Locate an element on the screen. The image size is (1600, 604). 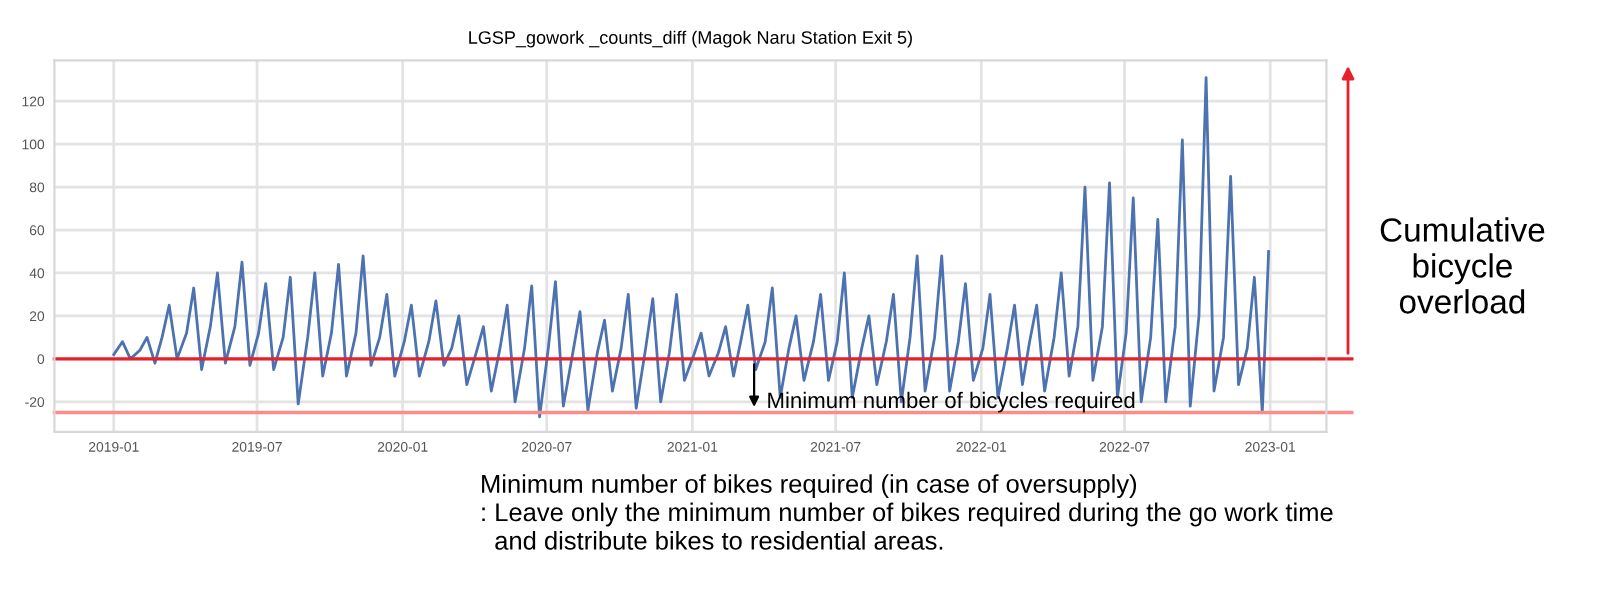
text: Minimum number of bikes required (in case of oversupply) : Leave only the minimum number of bikes required during the go work time and distribute bikes to residential areas. is located at coordinates (907, 512).